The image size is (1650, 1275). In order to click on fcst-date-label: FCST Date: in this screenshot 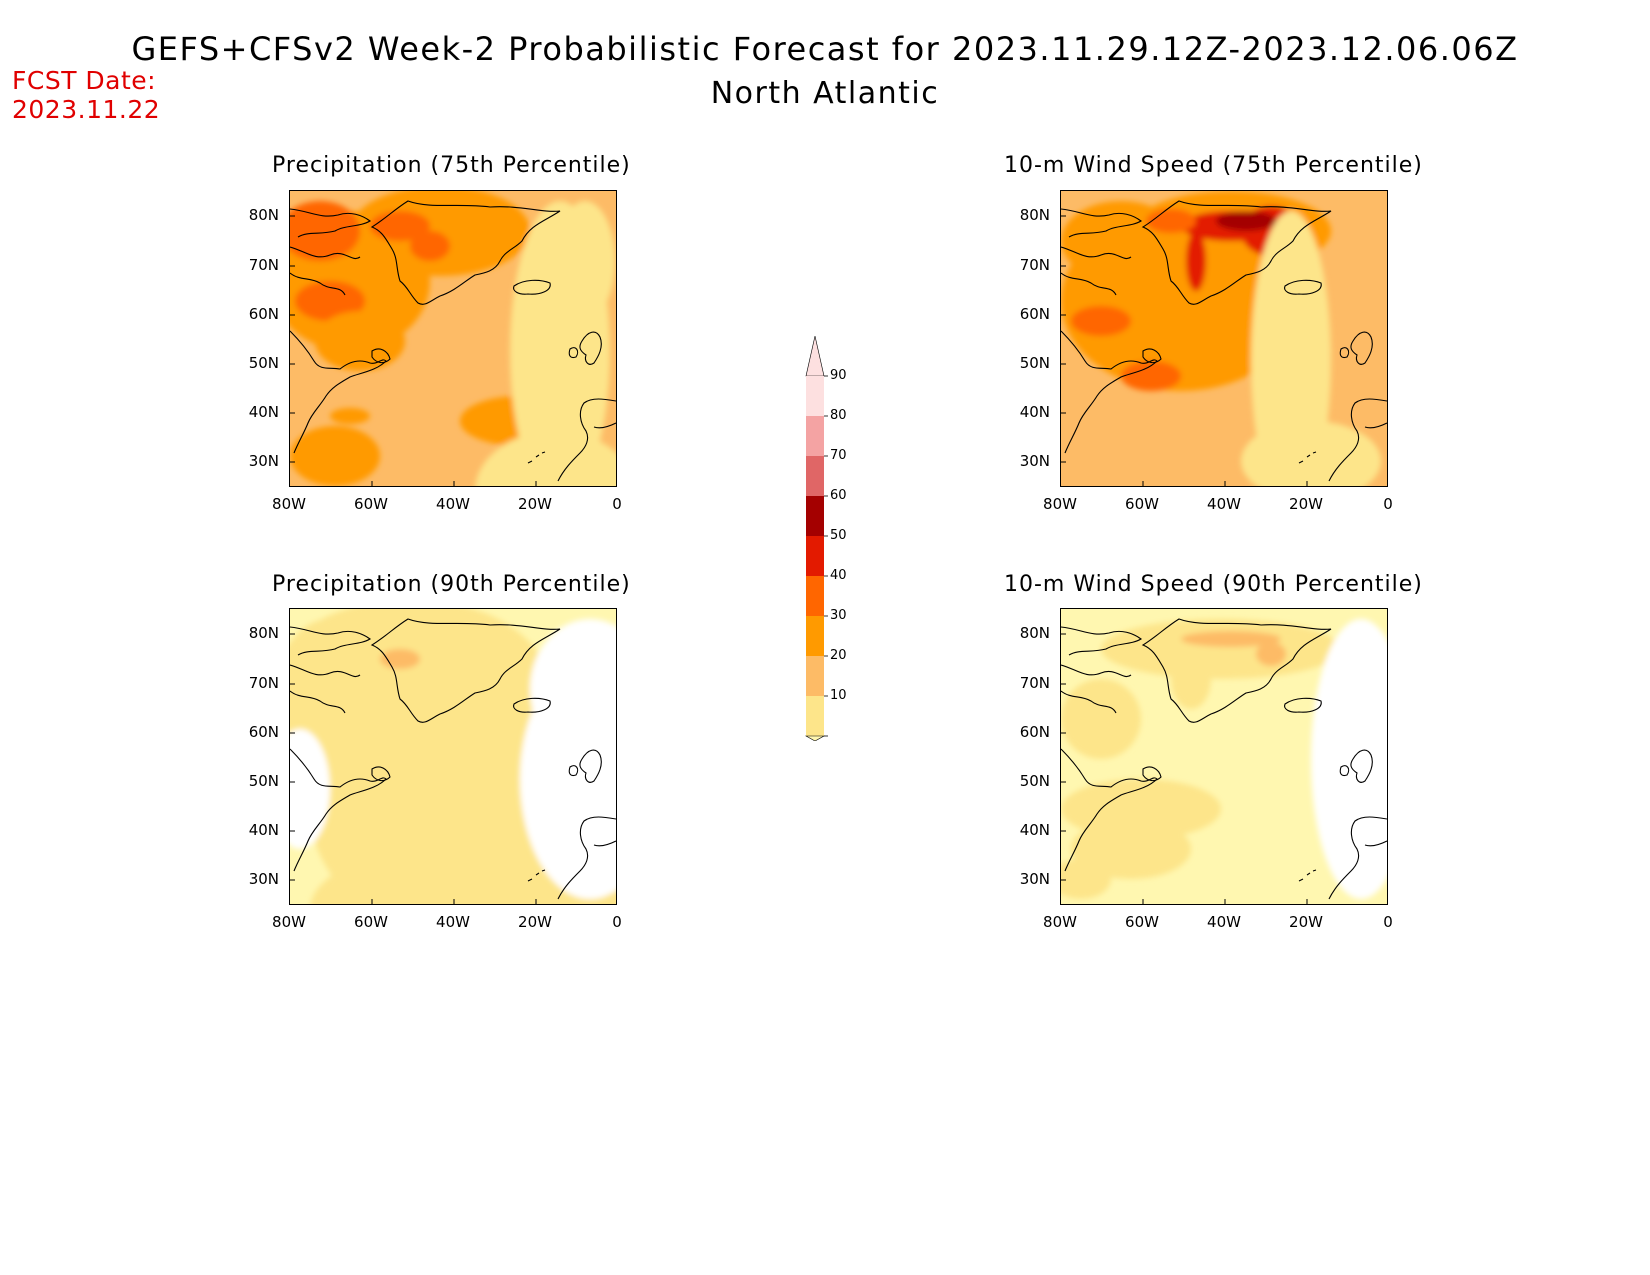, I will do `click(84, 80)`.